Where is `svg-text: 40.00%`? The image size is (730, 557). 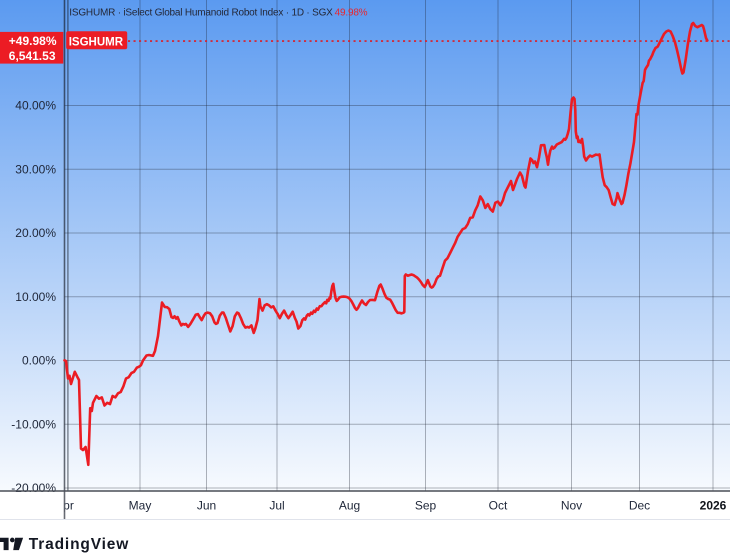 svg-text: 40.00% is located at coordinates (35, 106).